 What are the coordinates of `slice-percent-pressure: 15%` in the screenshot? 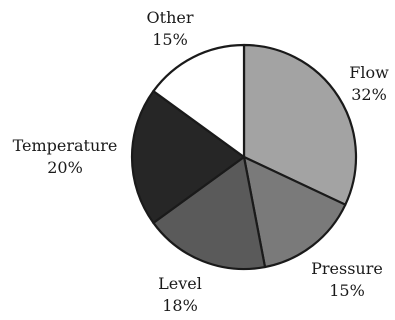 It's located at (347, 290).